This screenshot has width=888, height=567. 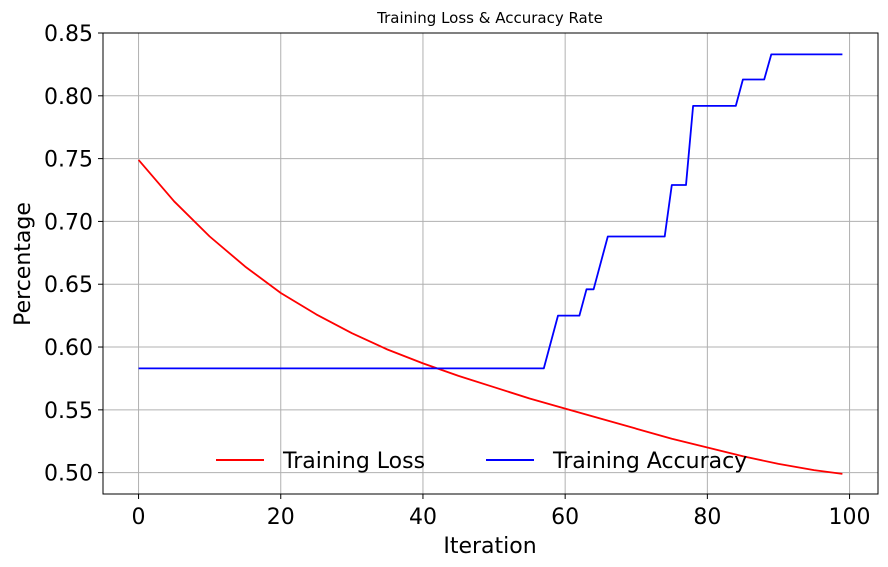 What do you see at coordinates (281, 517) in the screenshot?
I see `x-tick-label: 20` at bounding box center [281, 517].